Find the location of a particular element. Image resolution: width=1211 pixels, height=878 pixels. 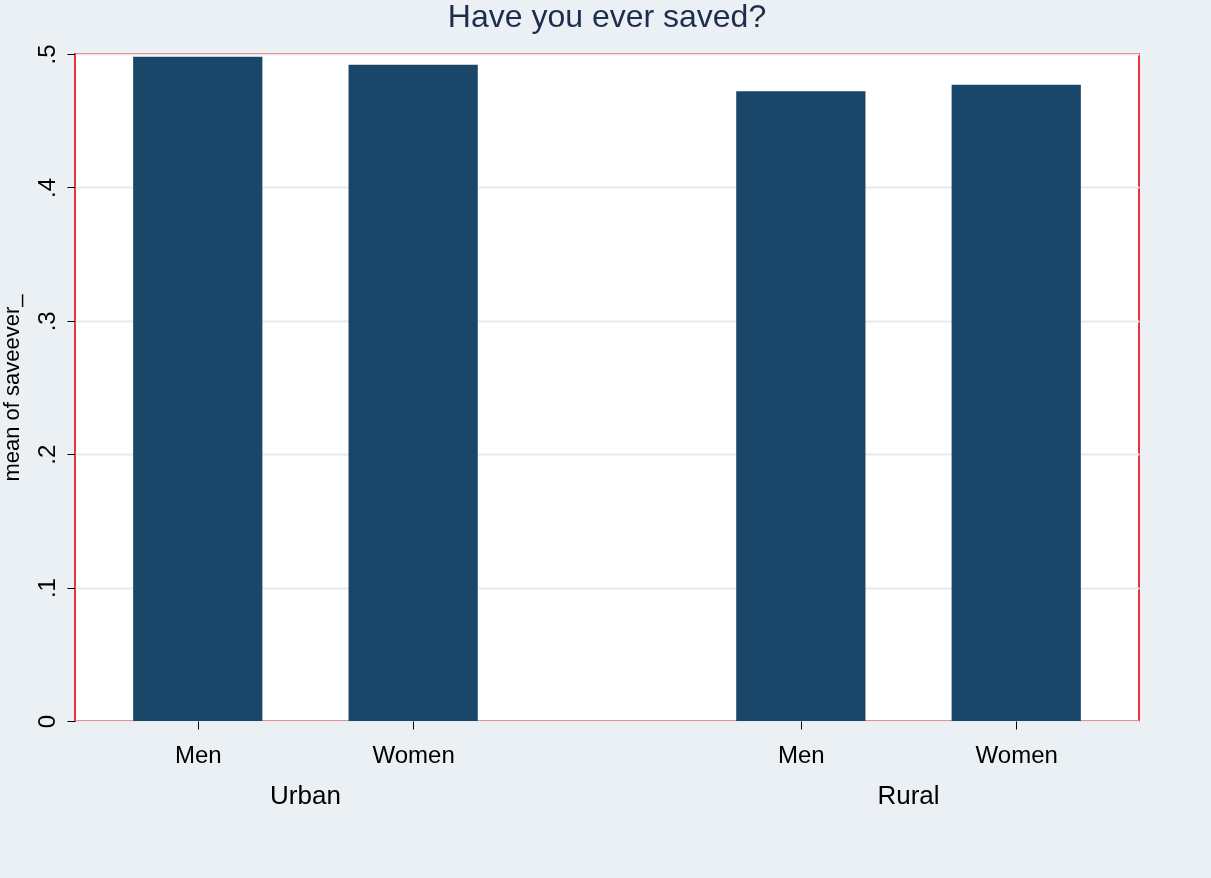

text: Urban is located at coordinates (305, 795).